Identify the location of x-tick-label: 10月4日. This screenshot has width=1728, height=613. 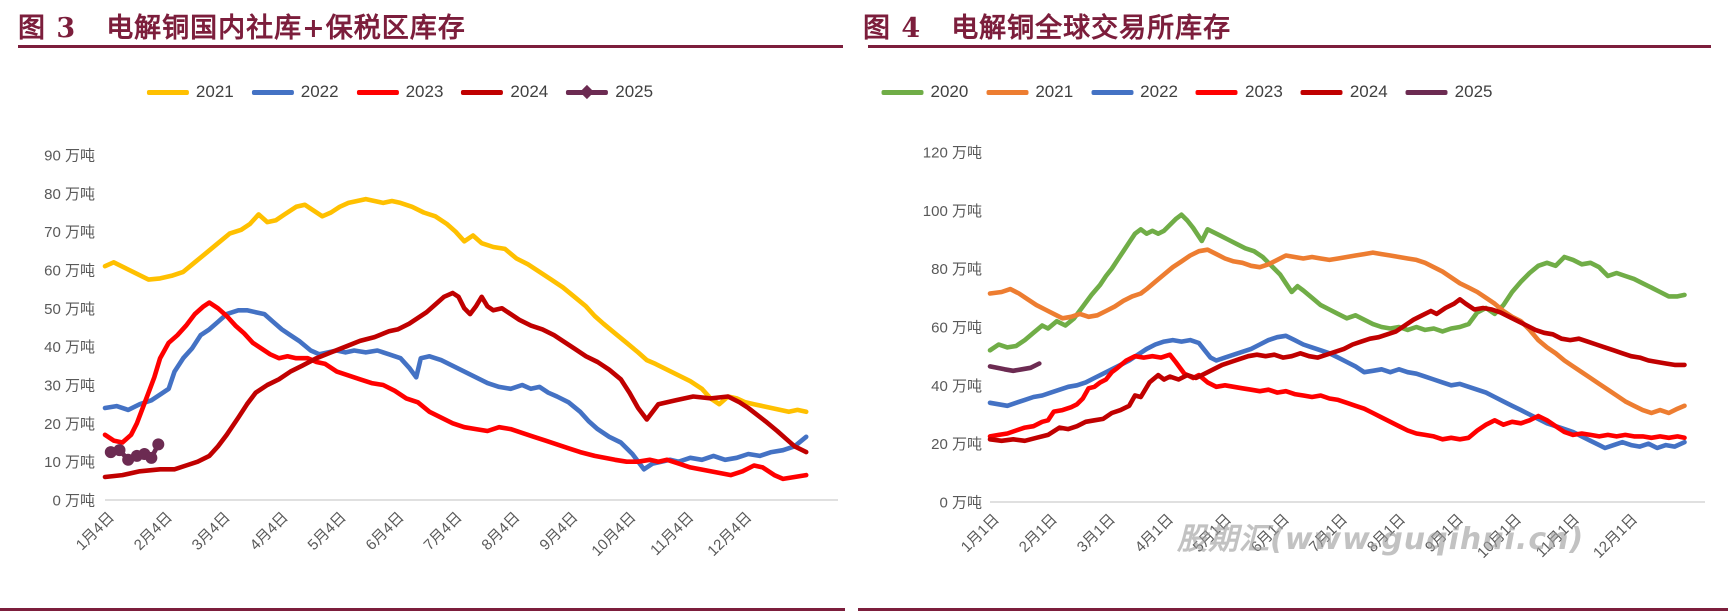
(613, 534).